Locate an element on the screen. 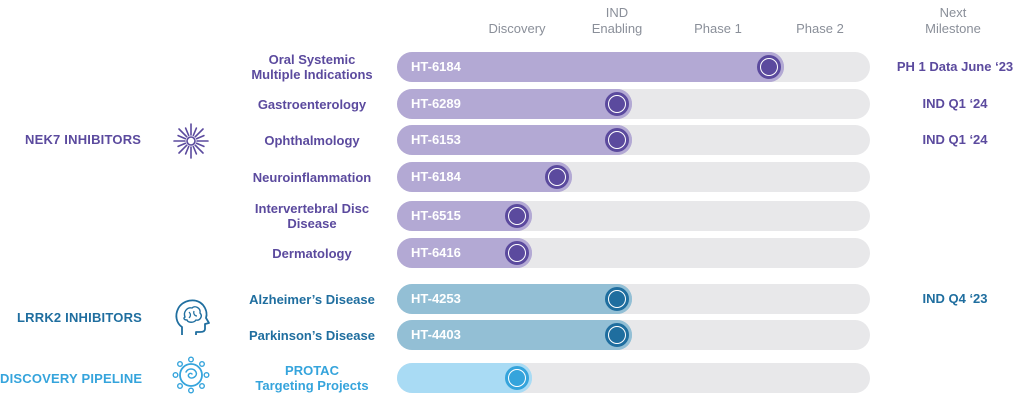 Image resolution: width=1024 pixels, height=403 pixels. pipeline-track: HT-4403 is located at coordinates (633, 335).